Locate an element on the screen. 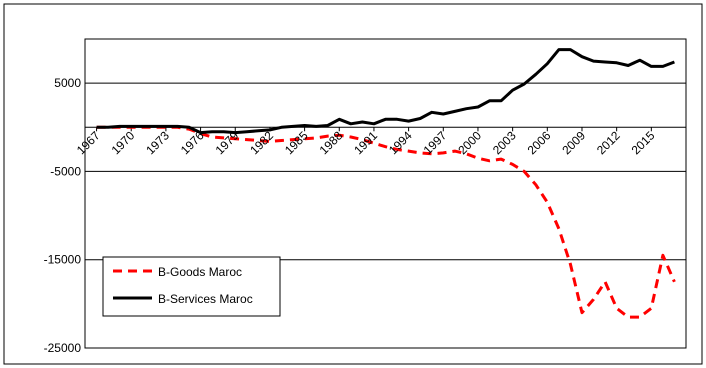 Image resolution: width=706 pixels, height=368 pixels. legend: B-Goods Maroc B-Services Maroc is located at coordinates (191, 286).